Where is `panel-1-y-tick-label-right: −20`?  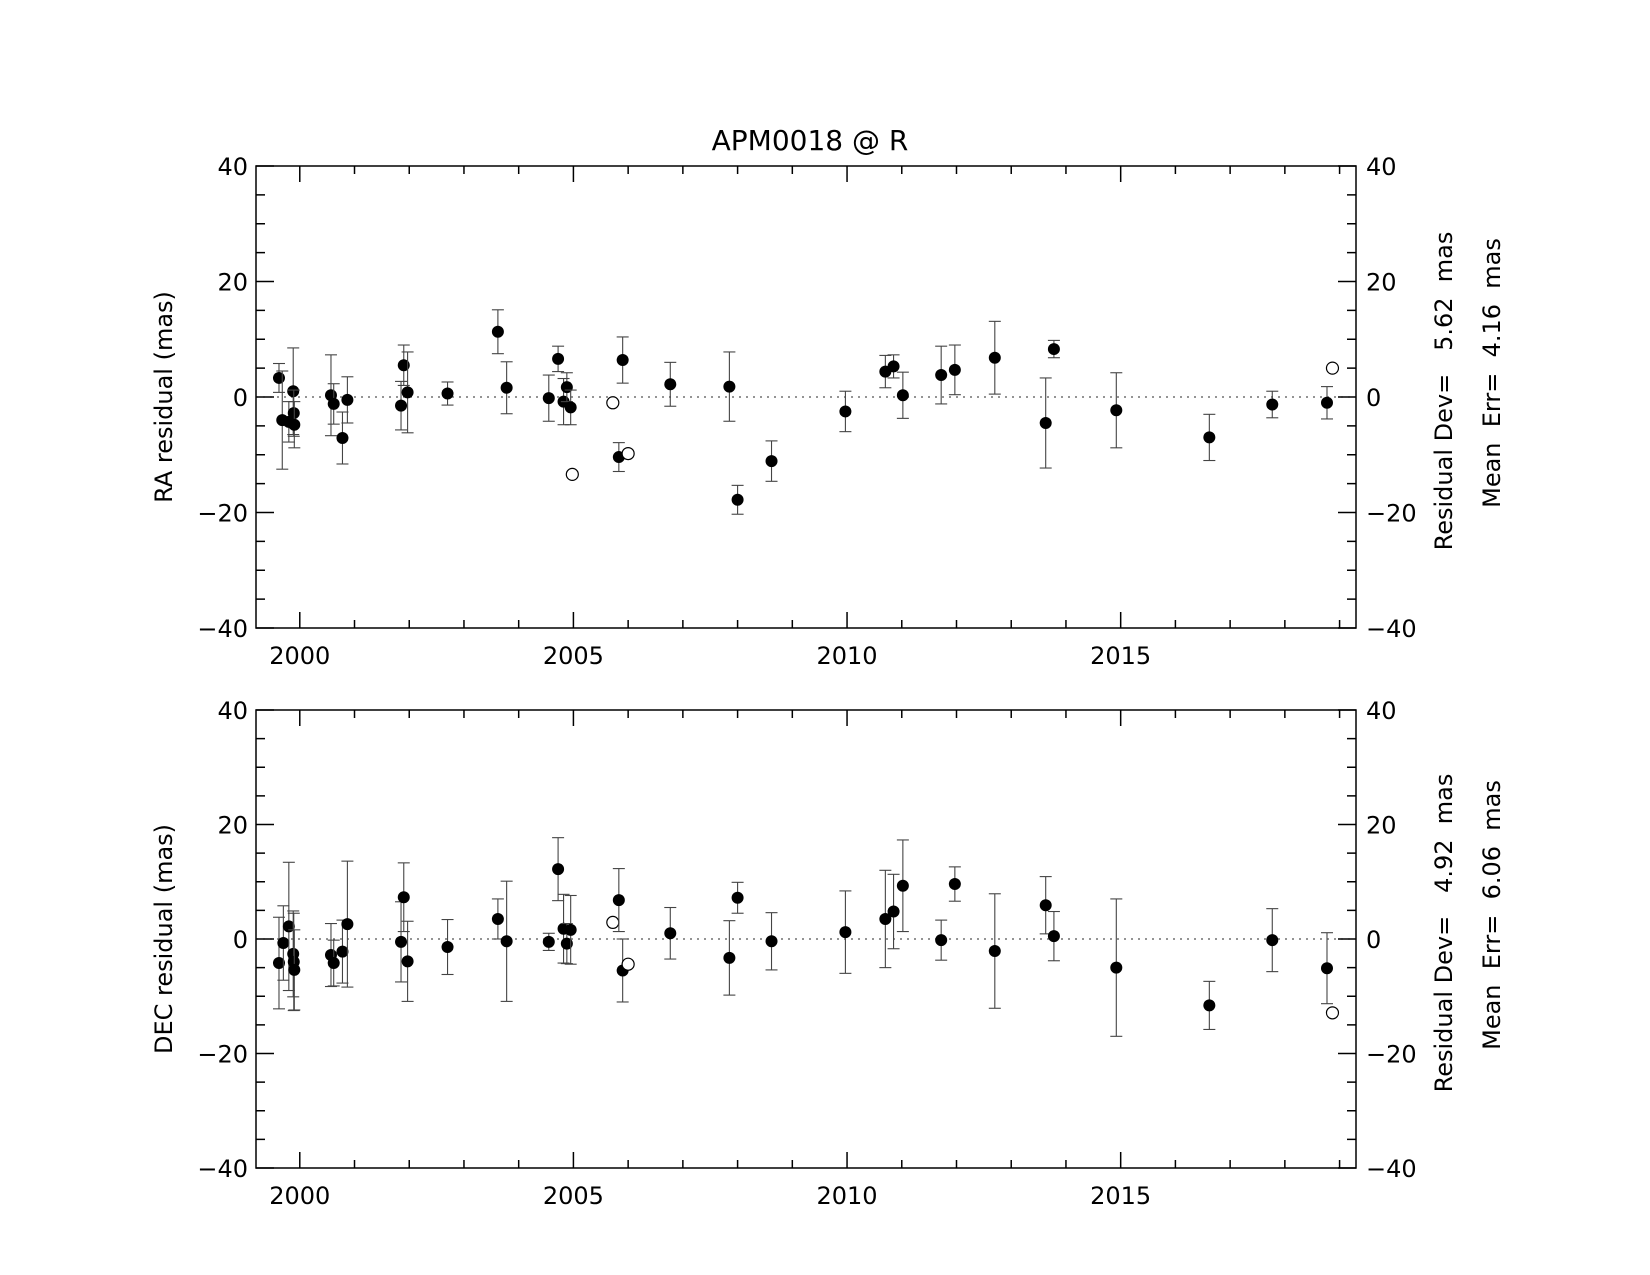
panel-1-y-tick-label-right: −20 is located at coordinates (1391, 1055).